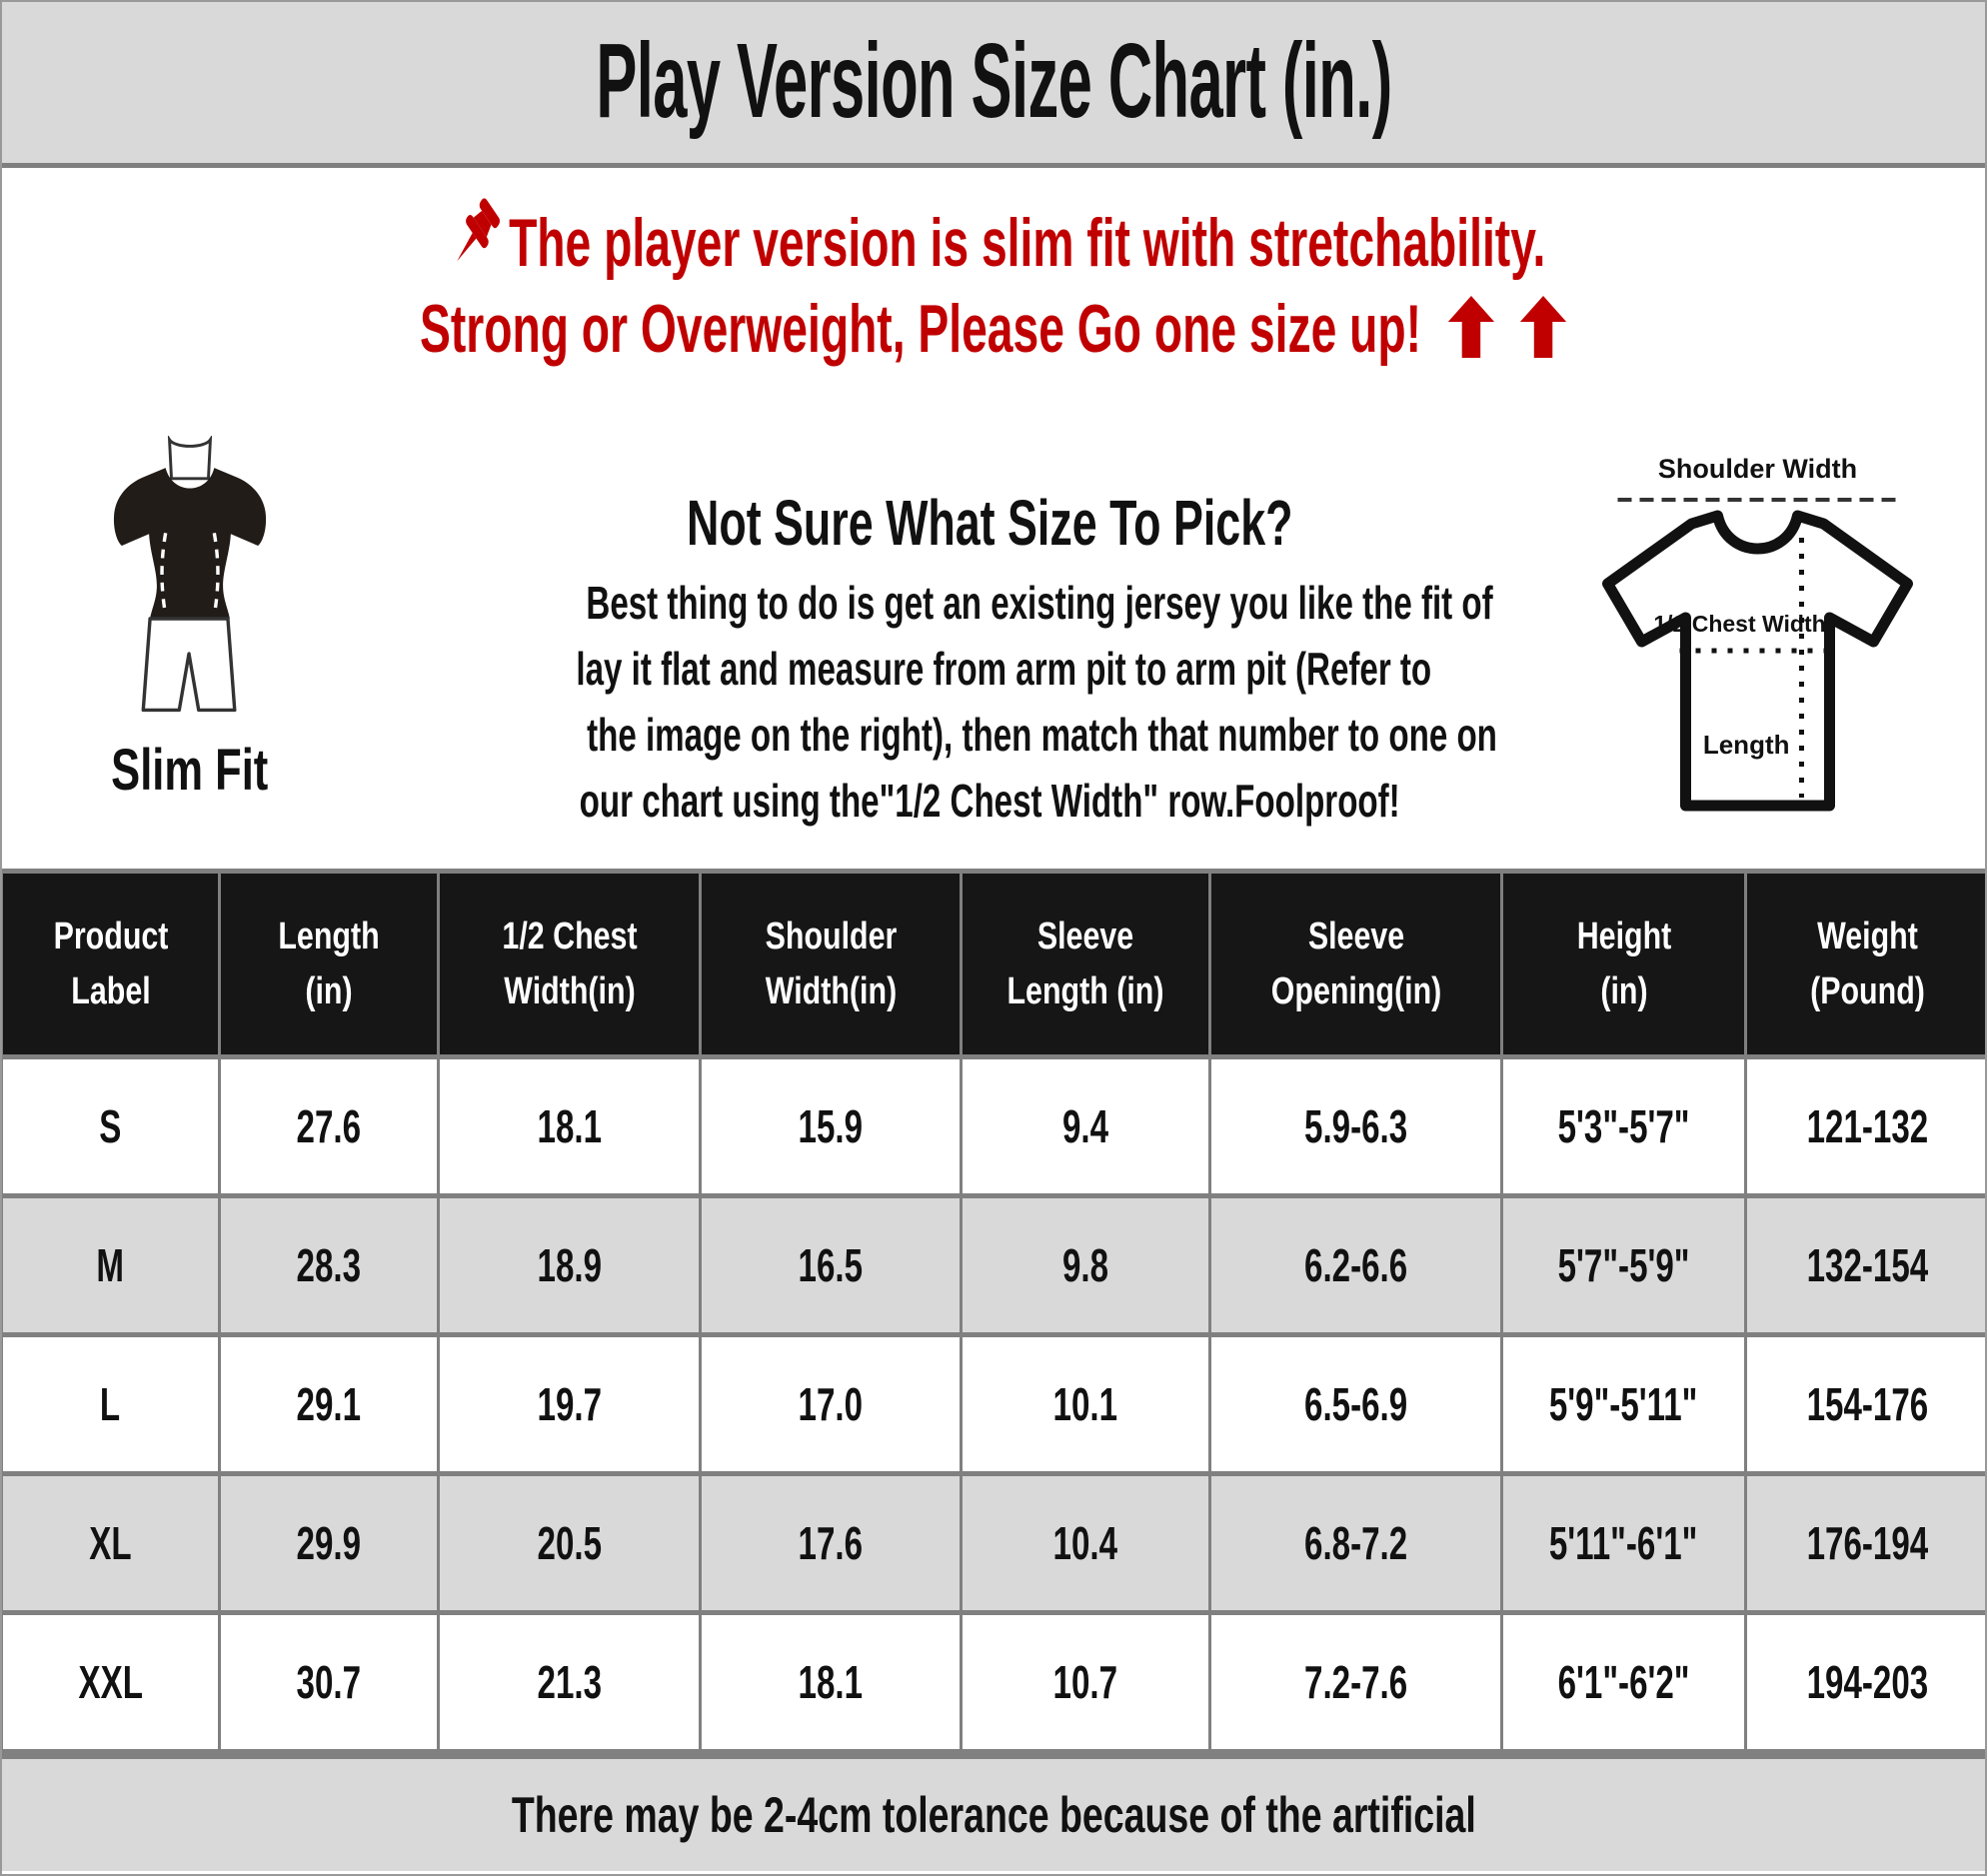 This screenshot has height=1876, width=1987. What do you see at coordinates (831, 1265) in the screenshot?
I see `size-cell: 16.5` at bounding box center [831, 1265].